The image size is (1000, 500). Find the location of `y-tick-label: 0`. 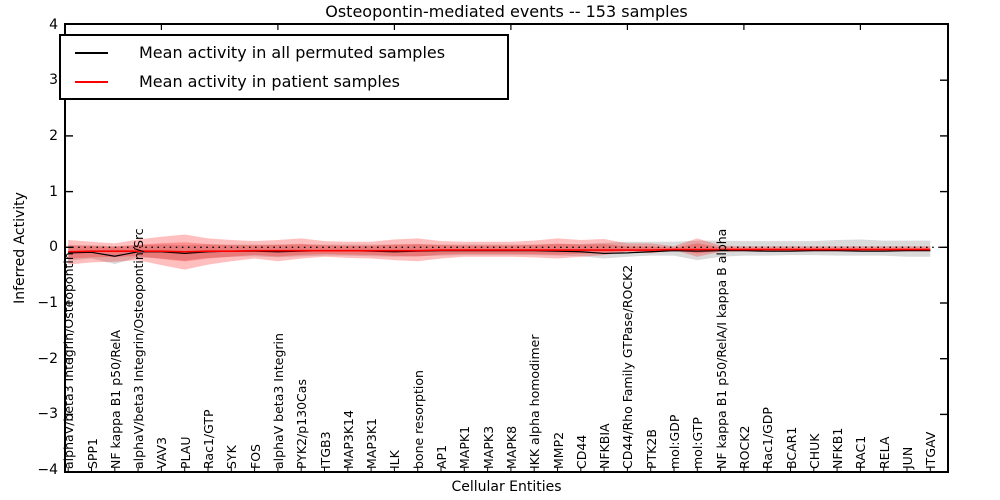

y-tick-label: 0 is located at coordinates (53, 247).